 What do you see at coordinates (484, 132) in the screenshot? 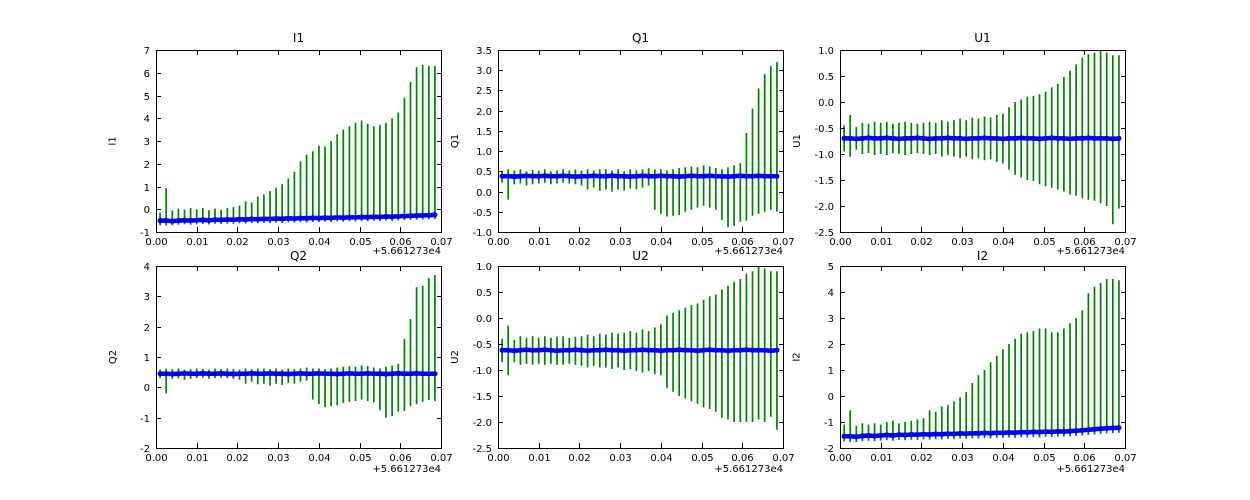
I see `svg-text: 1.5` at bounding box center [484, 132].